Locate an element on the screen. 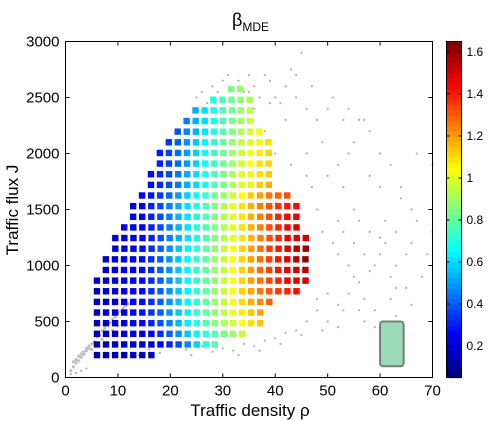  colorbar-ticks: 0.2 0.4 0.6 0.8 1 1.2 1.4 1.6 is located at coordinates (465, 199).